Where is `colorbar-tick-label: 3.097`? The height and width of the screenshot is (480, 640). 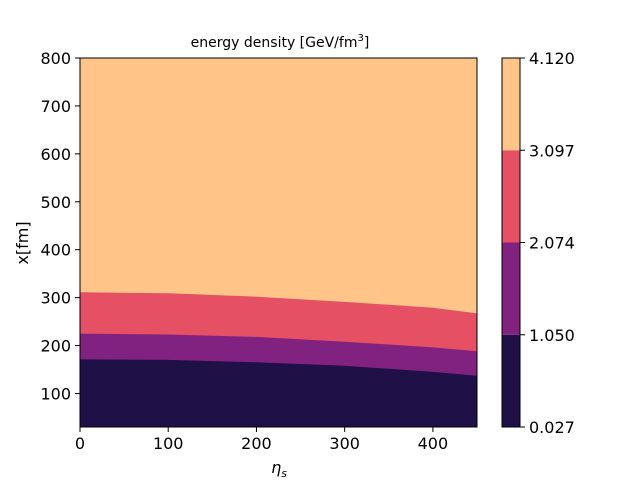 colorbar-tick-label: 3.097 is located at coordinates (552, 150).